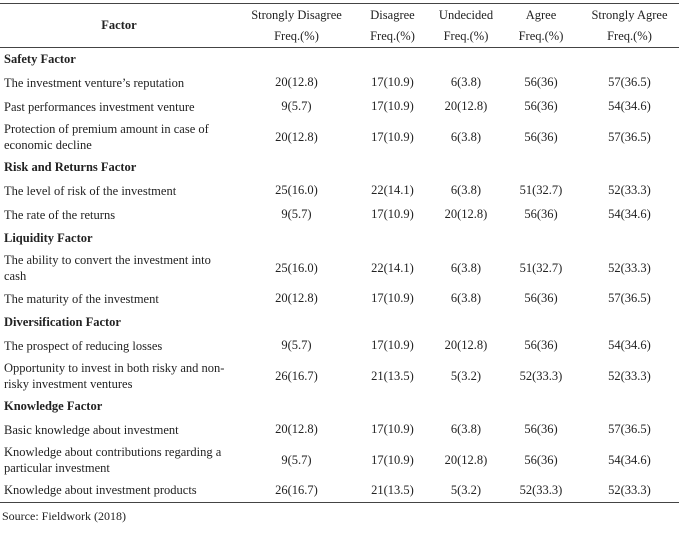 The width and height of the screenshot is (679, 534). I want to click on section-title: Diversification Factor, so click(62, 321).